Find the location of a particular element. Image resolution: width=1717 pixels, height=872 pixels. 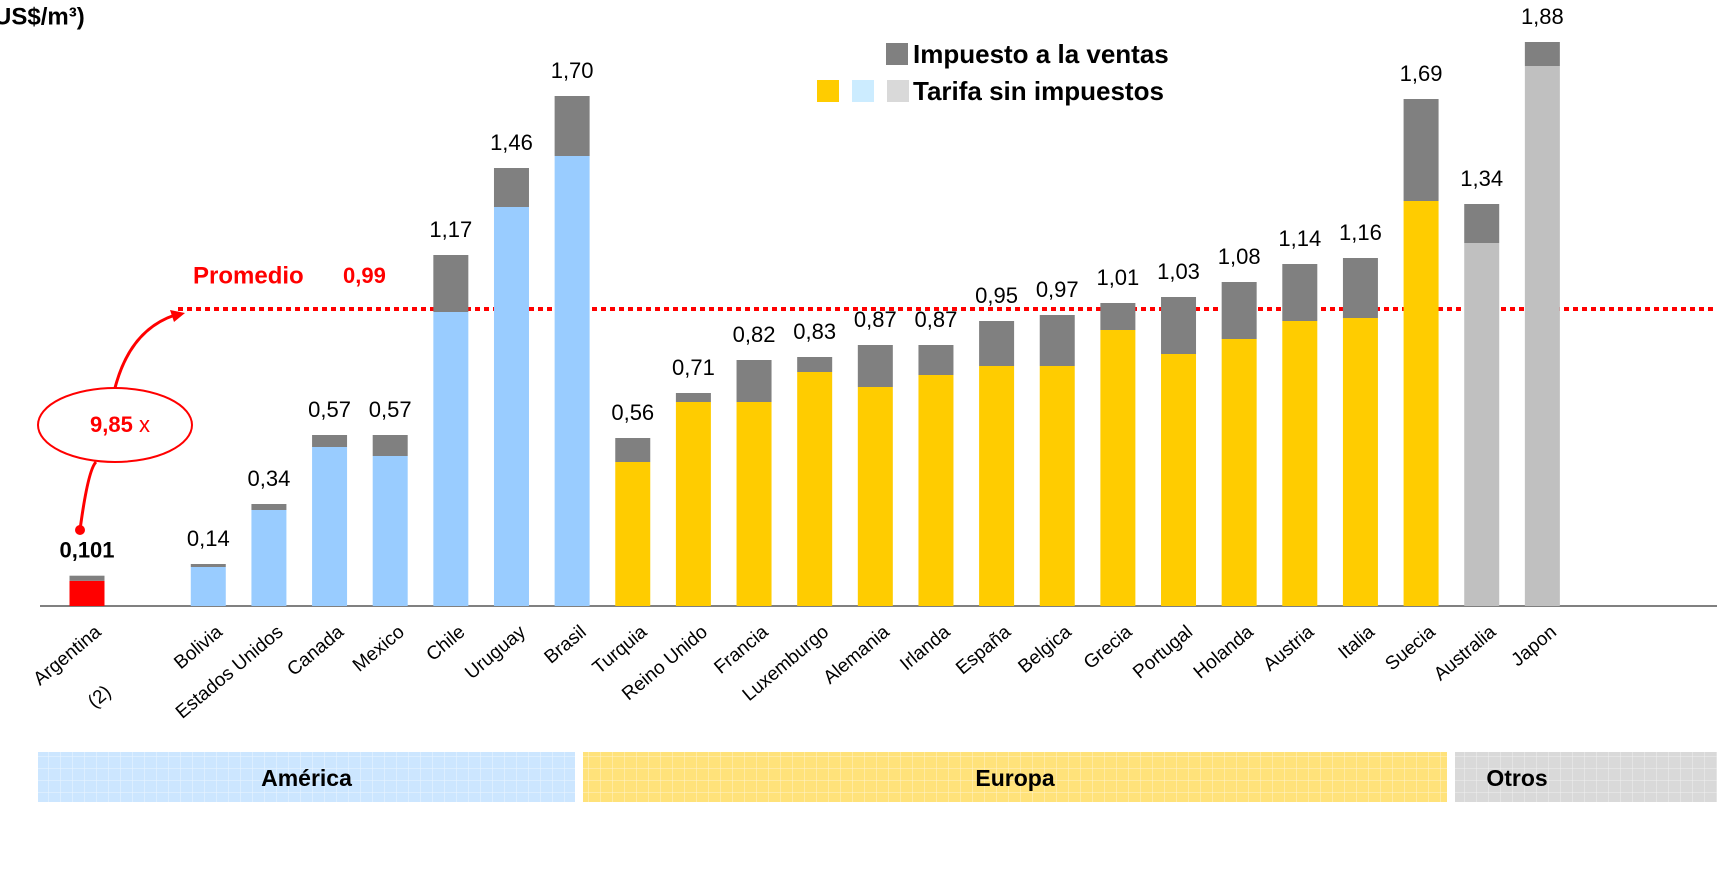

x-tick-label: Chile is located at coordinates (446, 644).